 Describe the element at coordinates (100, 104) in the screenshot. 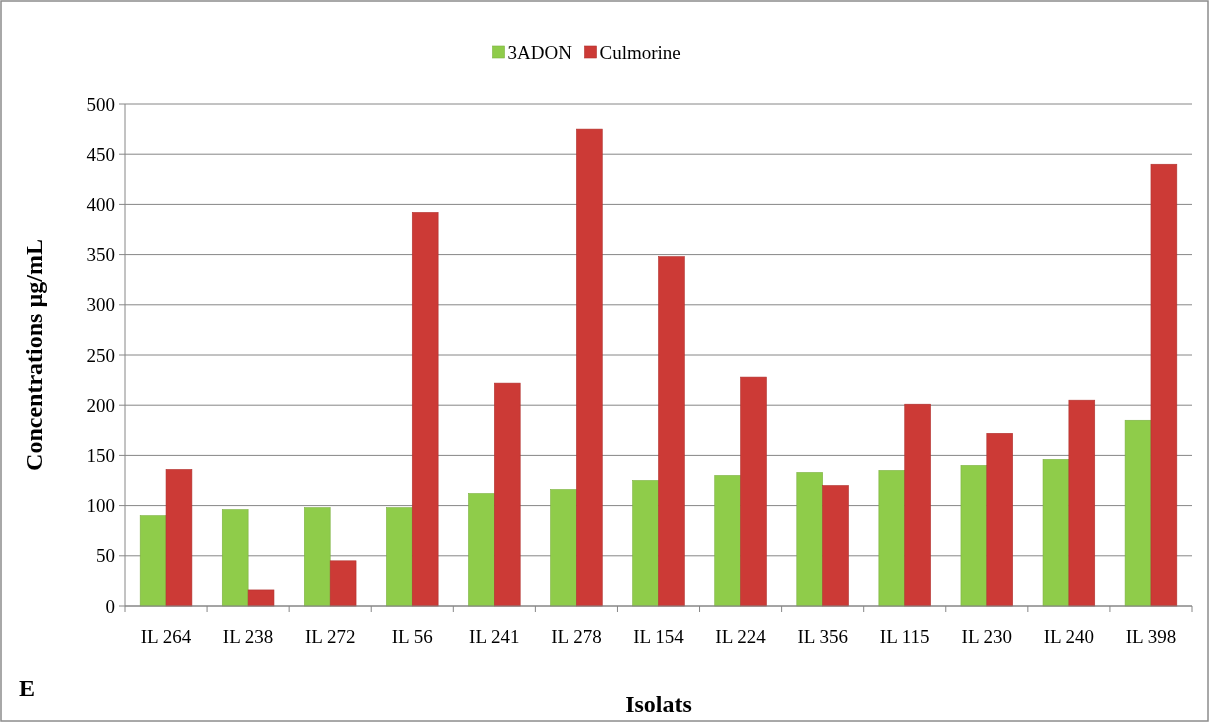

I see `y-tick-label: 500` at that location.